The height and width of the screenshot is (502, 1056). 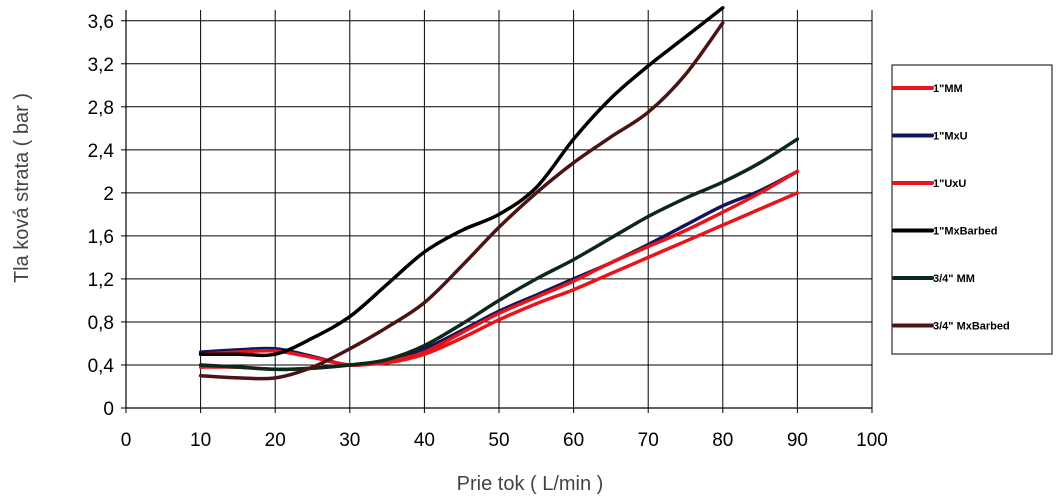 I want to click on legend-label: 3/4" MxBarbed, so click(x=971, y=327).